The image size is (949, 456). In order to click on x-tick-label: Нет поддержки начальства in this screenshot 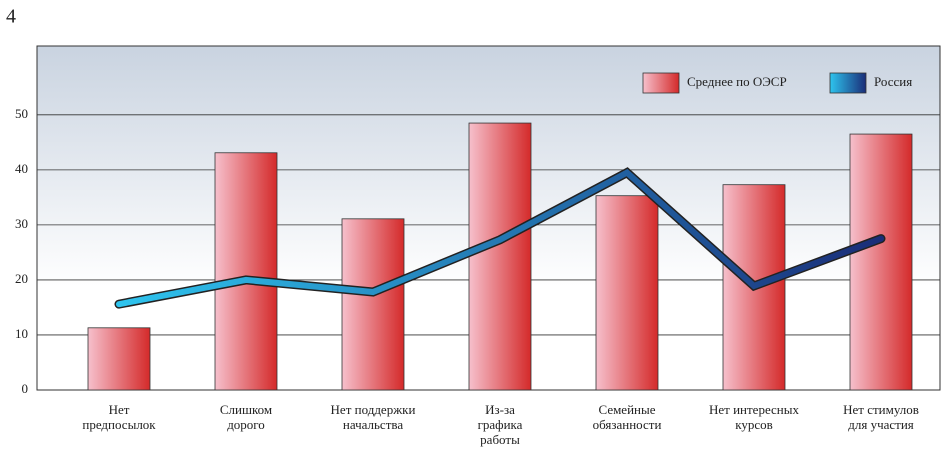, I will do `click(373, 417)`.